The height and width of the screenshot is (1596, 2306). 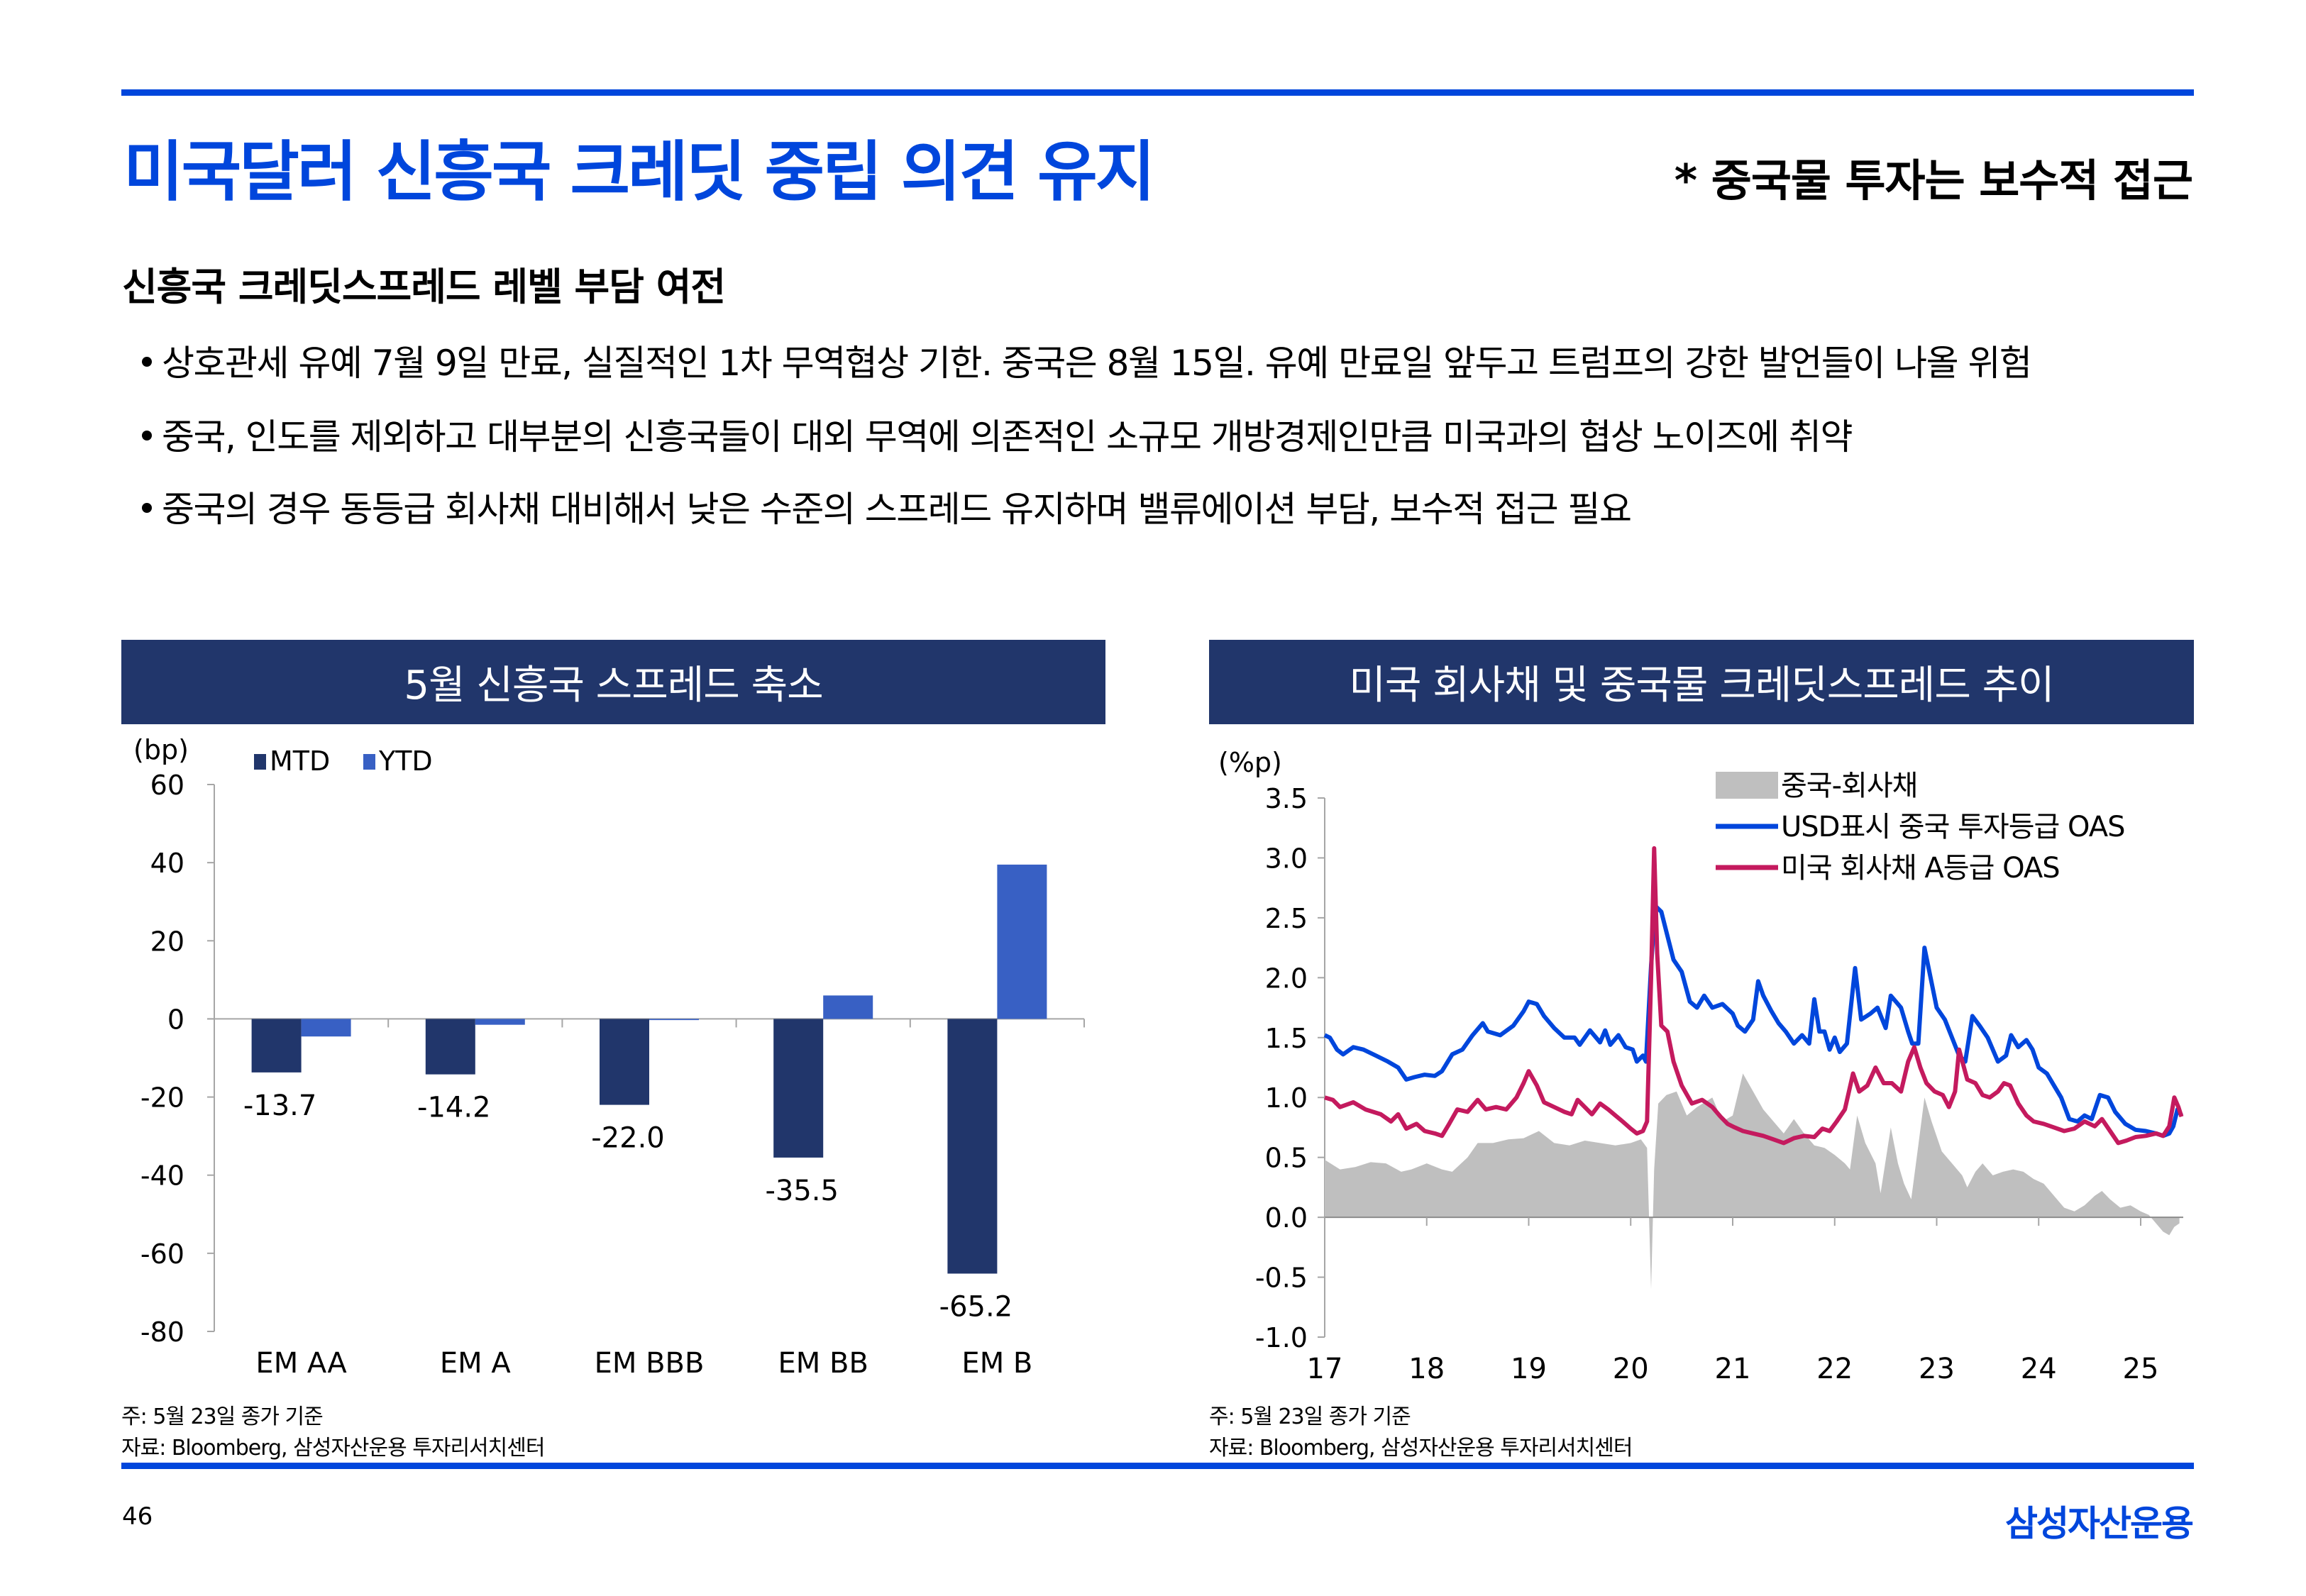 What do you see at coordinates (167, 785) in the screenshot?
I see `y-tick-label: 60` at bounding box center [167, 785].